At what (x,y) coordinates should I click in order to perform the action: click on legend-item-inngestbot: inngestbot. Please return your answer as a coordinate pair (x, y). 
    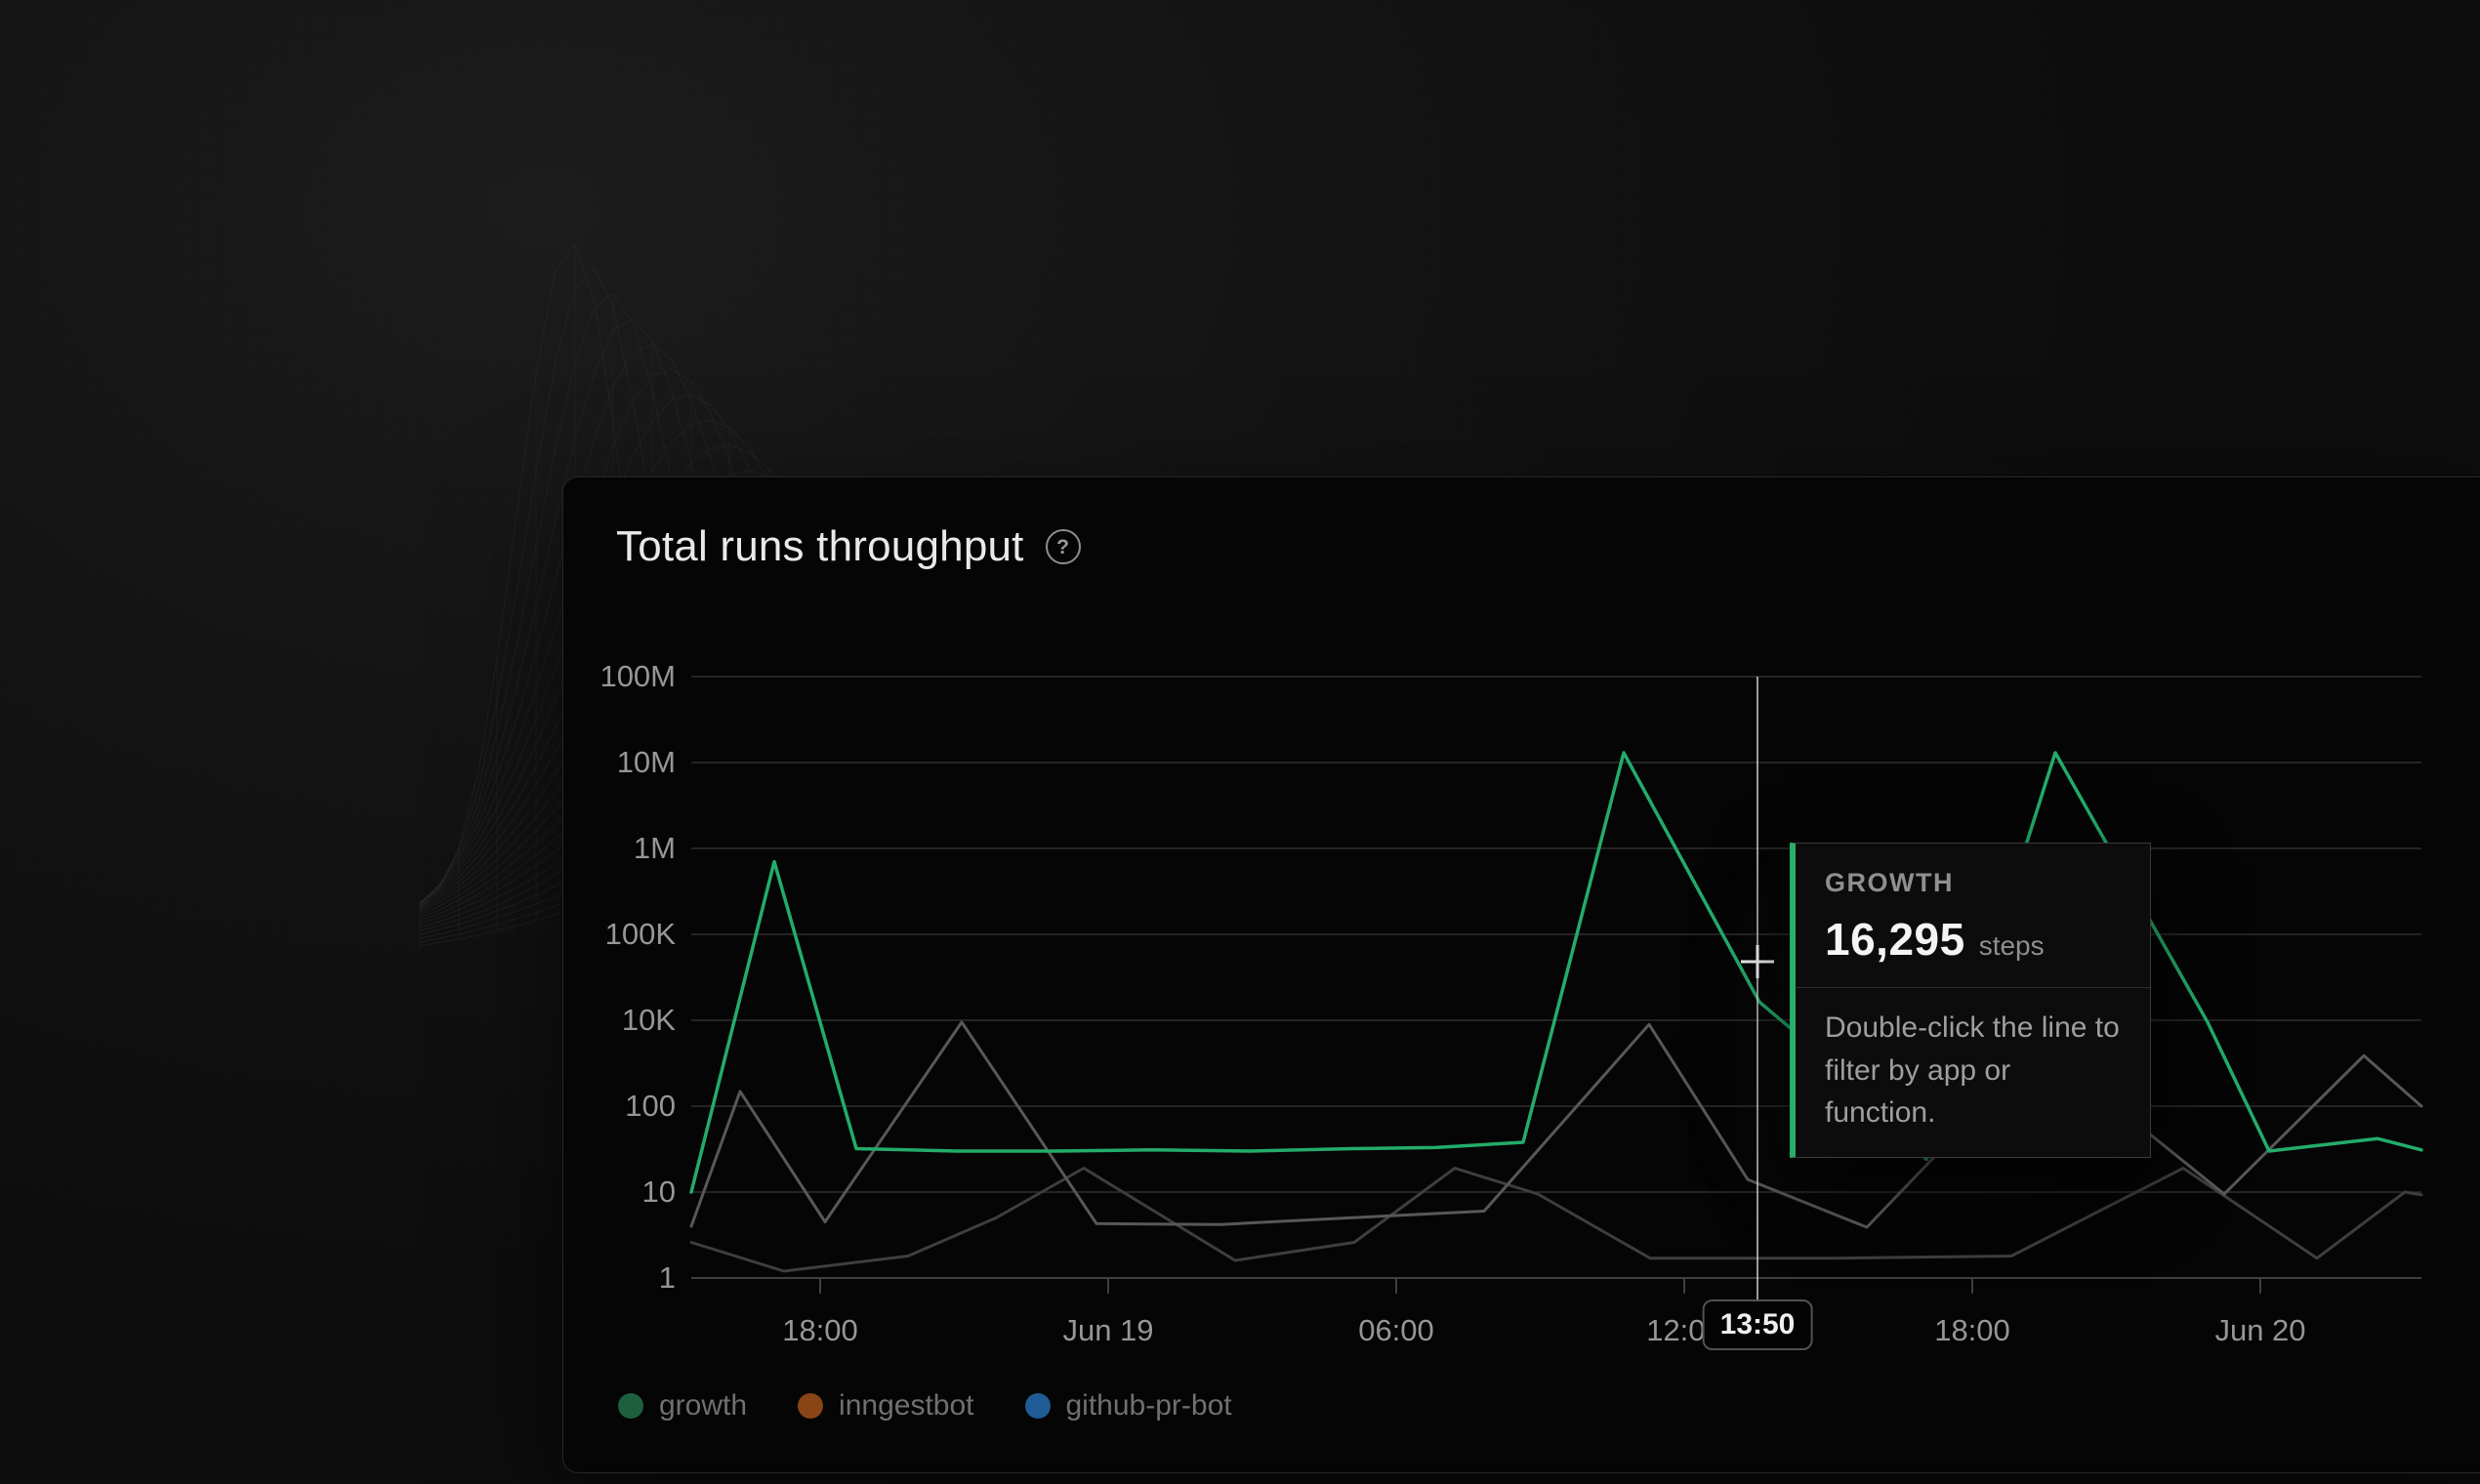
    Looking at the image, I should click on (886, 1406).